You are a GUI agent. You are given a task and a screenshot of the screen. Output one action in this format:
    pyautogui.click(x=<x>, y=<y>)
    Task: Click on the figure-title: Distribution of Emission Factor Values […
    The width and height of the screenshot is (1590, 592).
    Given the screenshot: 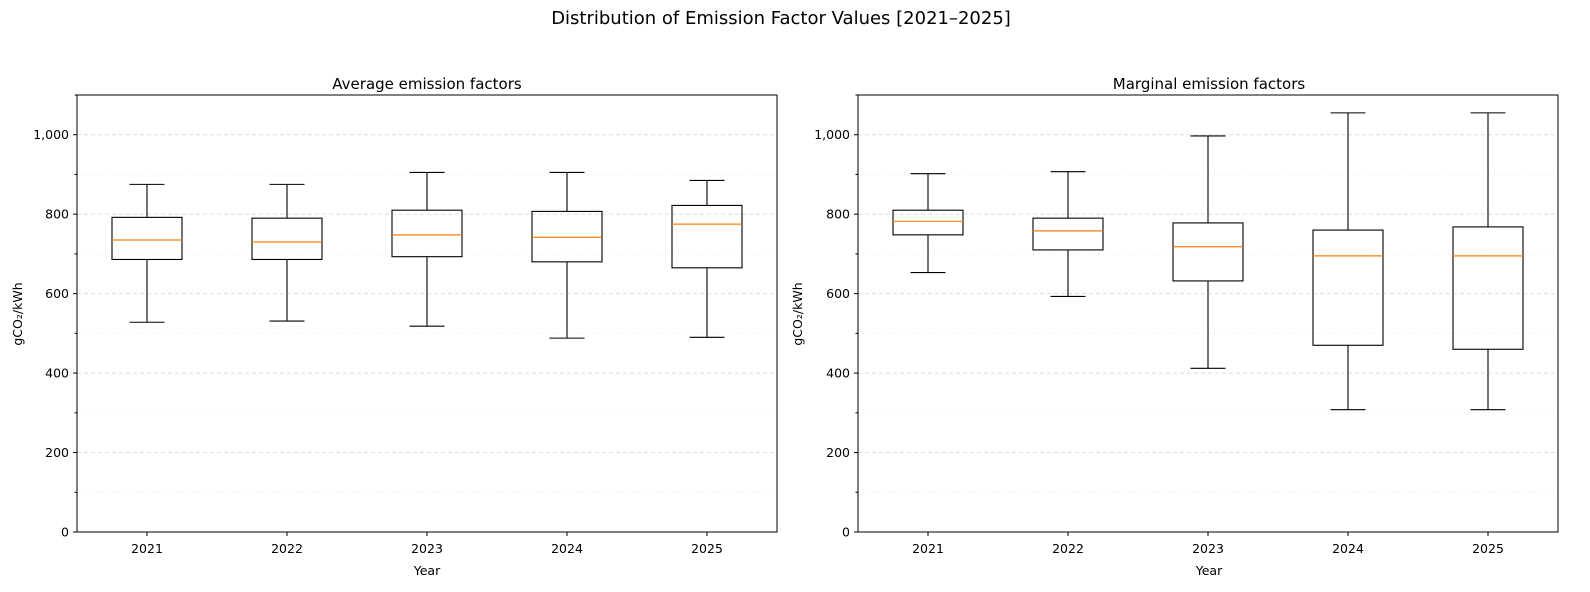 What is the action you would take?
    pyautogui.click(x=781, y=18)
    